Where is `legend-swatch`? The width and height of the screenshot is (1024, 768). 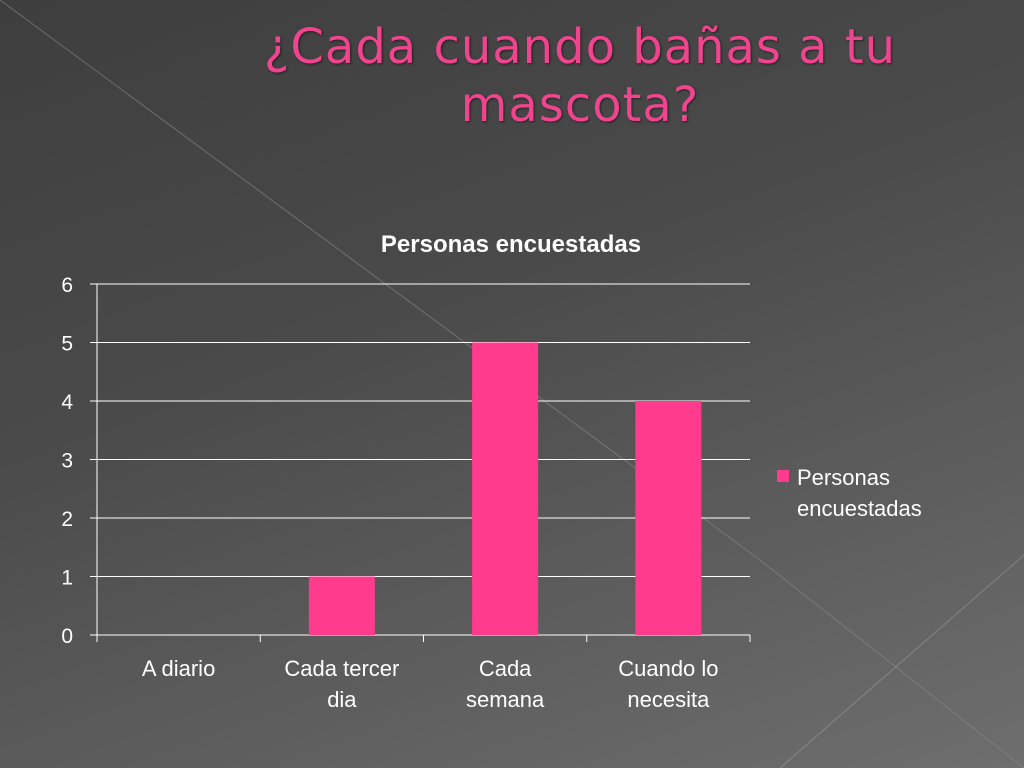 legend-swatch is located at coordinates (783, 476).